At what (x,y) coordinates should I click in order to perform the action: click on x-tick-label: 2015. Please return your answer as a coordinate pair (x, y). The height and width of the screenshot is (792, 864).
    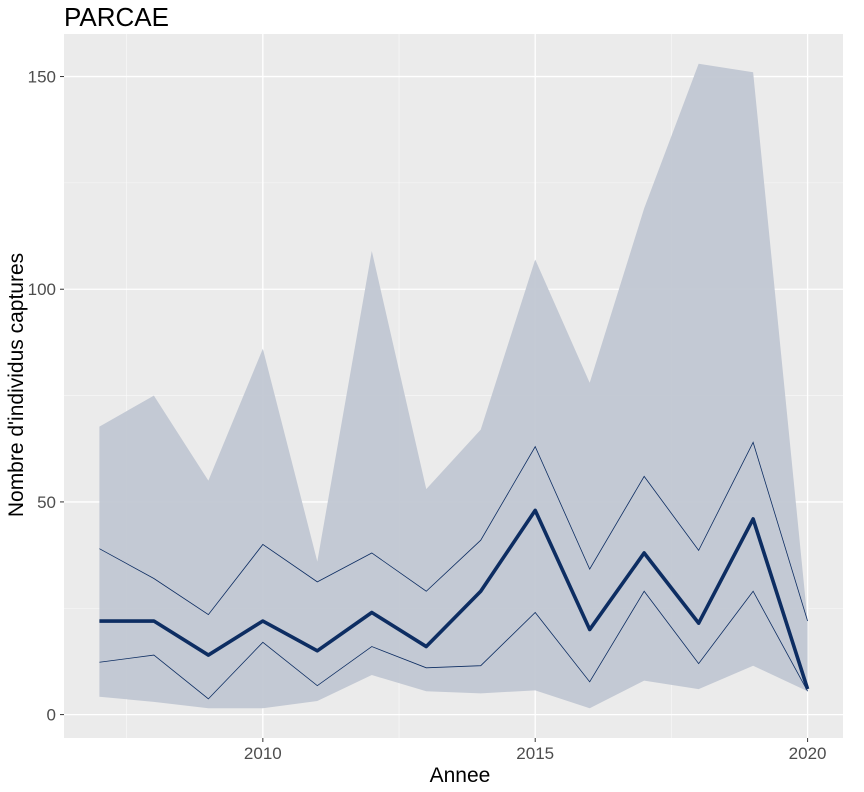
    Looking at the image, I should click on (535, 753).